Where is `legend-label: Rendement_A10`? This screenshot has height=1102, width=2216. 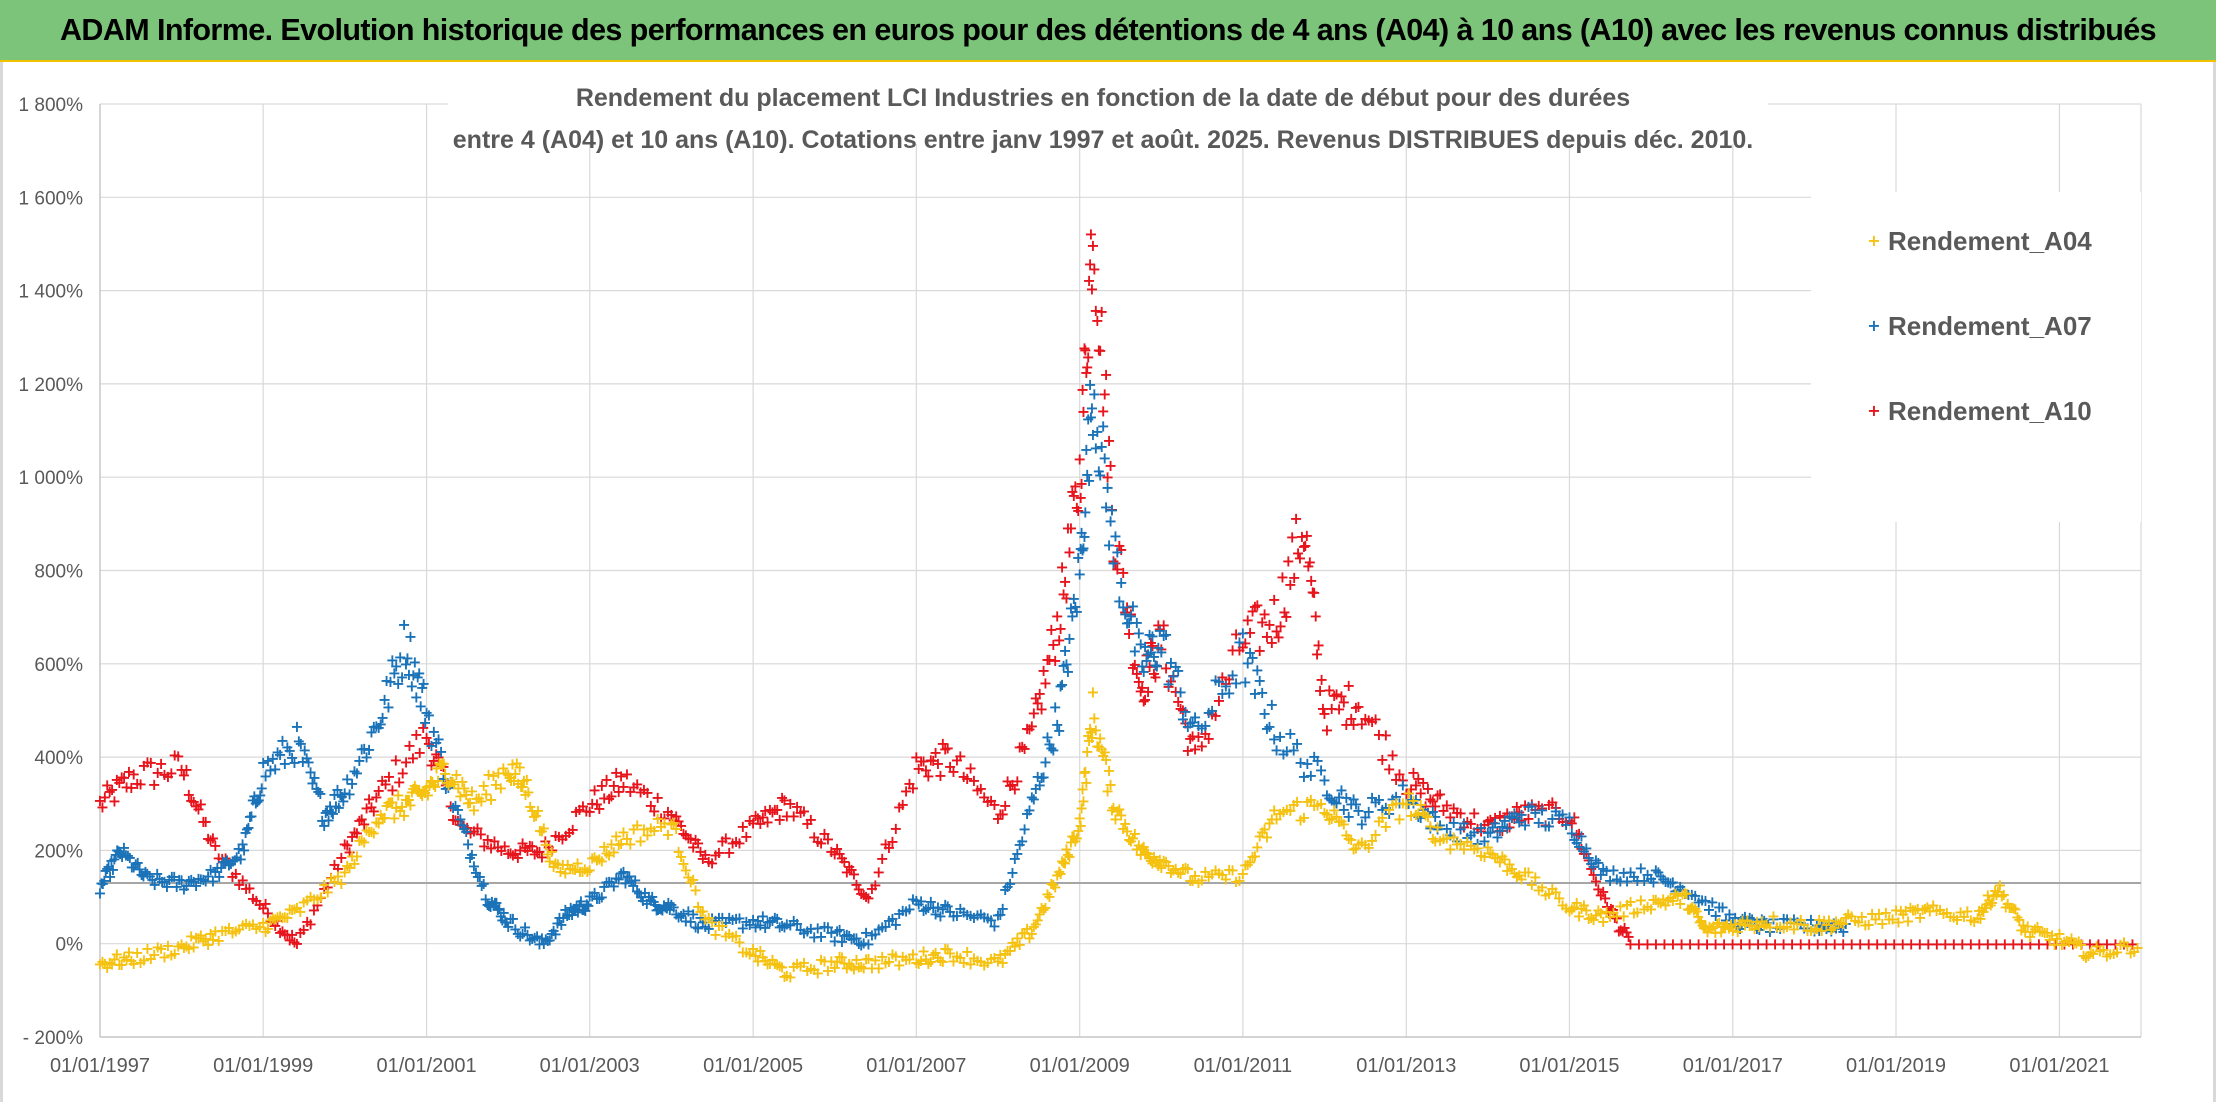 legend-label: Rendement_A10 is located at coordinates (1990, 411).